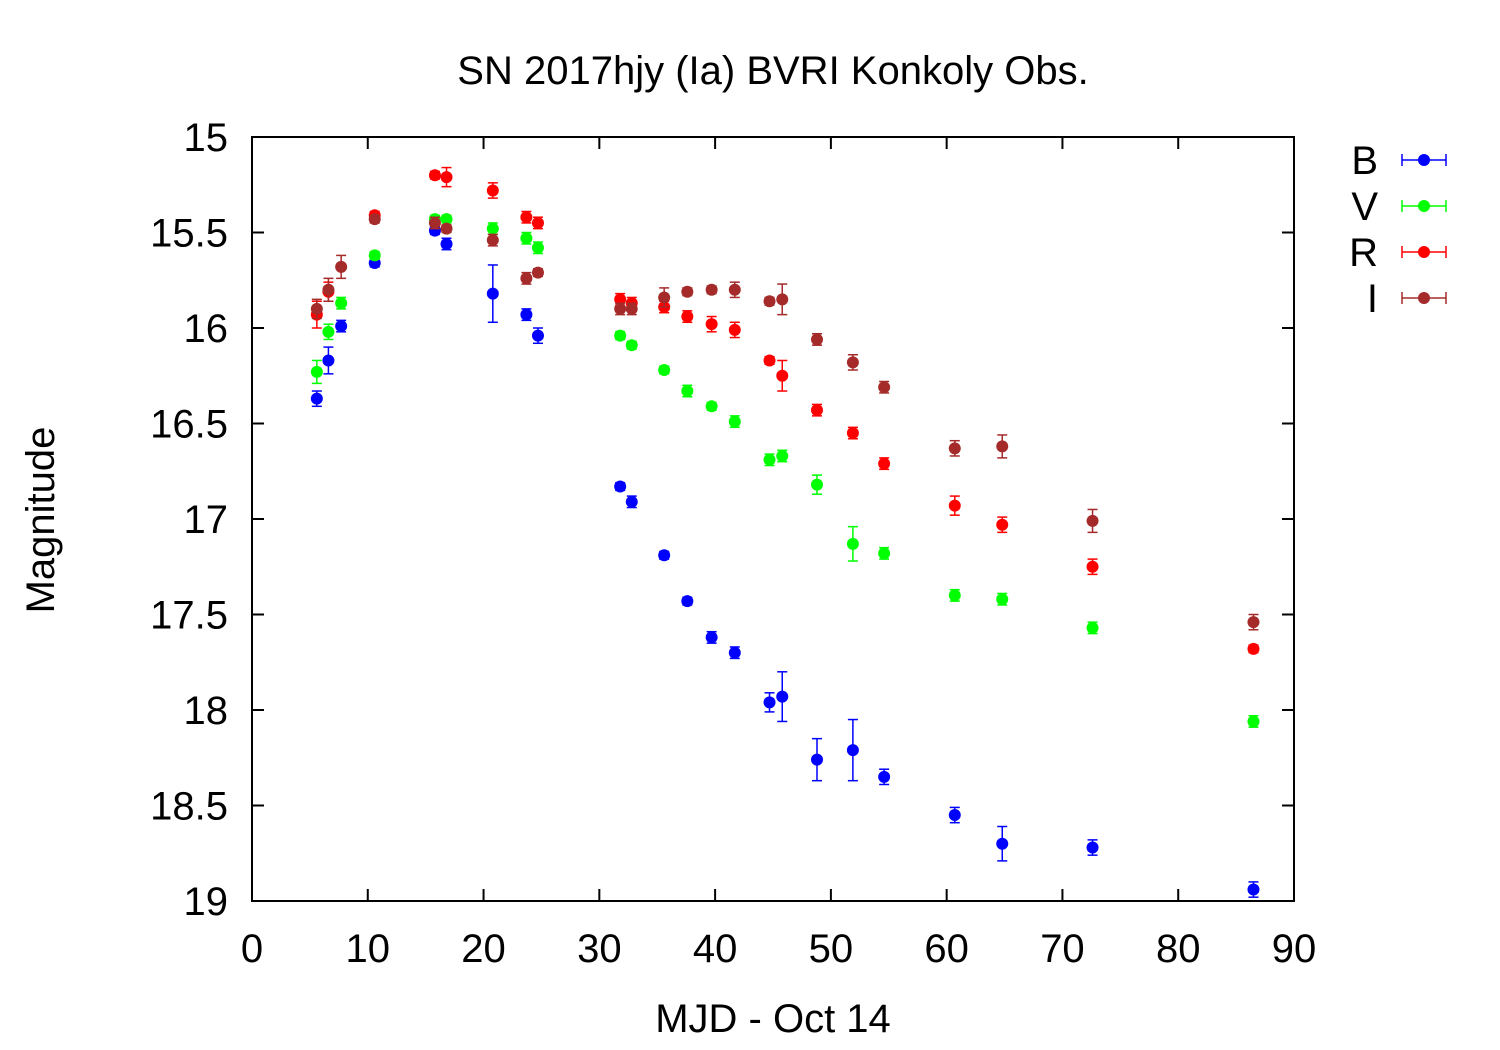 Image resolution: width=1500 pixels, height=1050 pixels. I want to click on legend-marker-R, so click(1424, 252).